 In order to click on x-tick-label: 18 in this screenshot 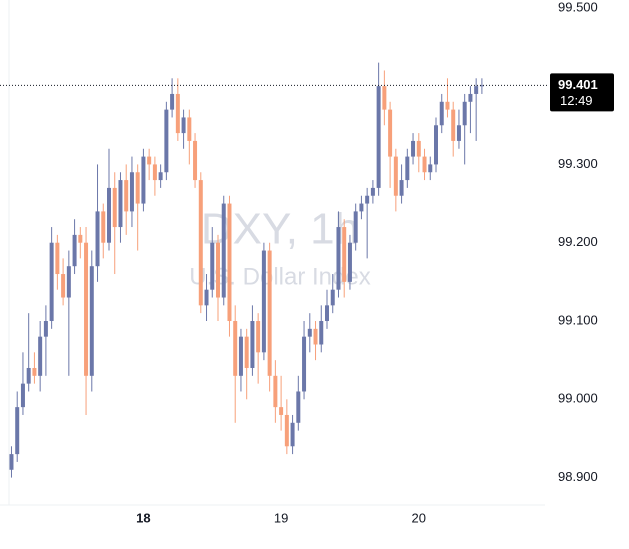, I will do `click(143, 517)`.